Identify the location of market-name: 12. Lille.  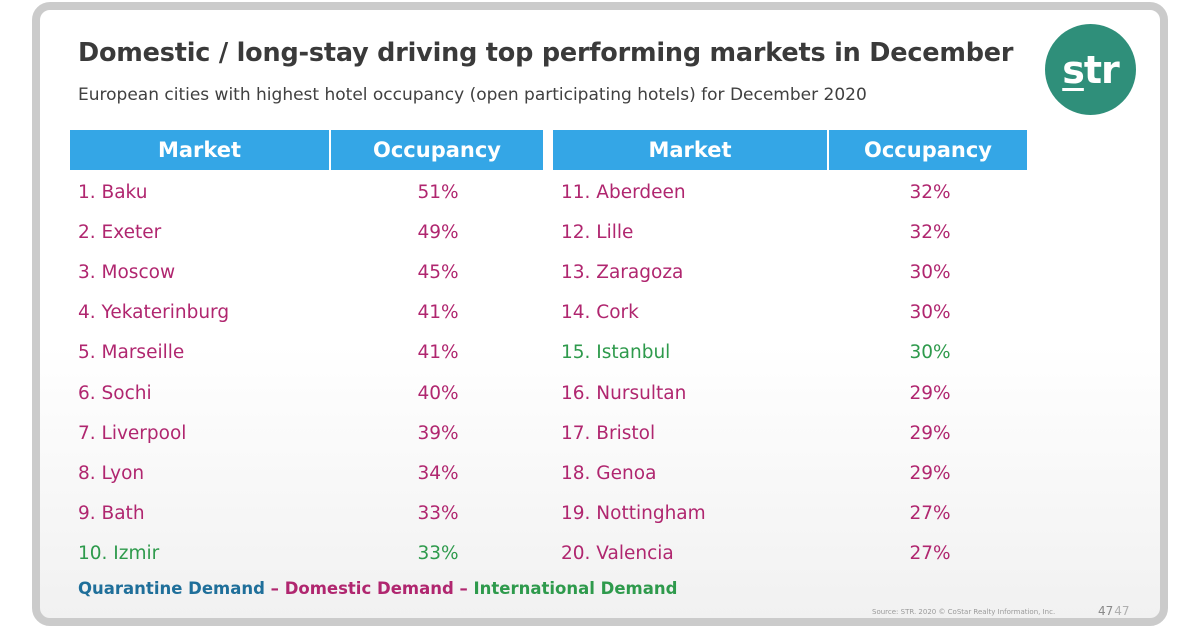
(597, 232).